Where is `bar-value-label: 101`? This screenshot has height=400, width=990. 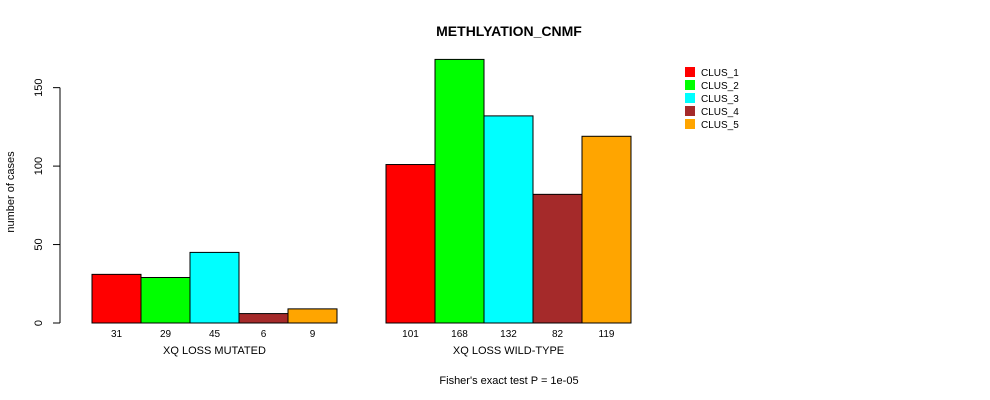
bar-value-label: 101 is located at coordinates (410, 334).